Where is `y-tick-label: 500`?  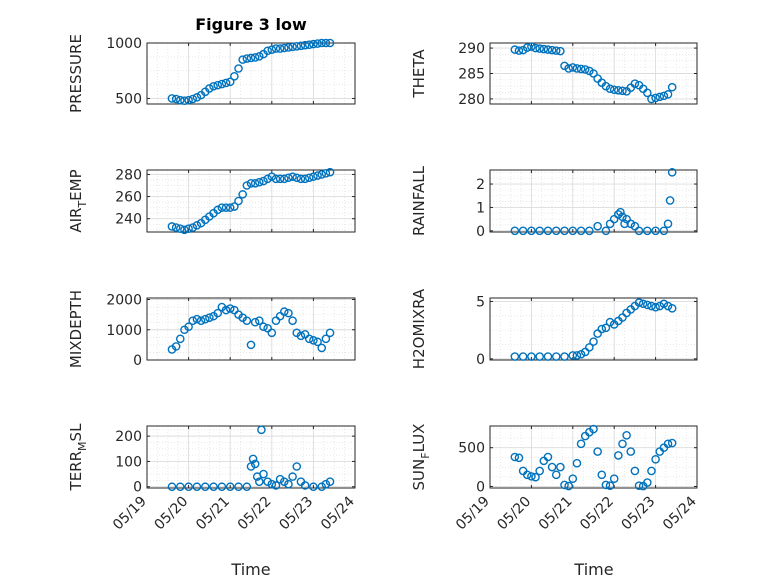
y-tick-label: 500 is located at coordinates (128, 99).